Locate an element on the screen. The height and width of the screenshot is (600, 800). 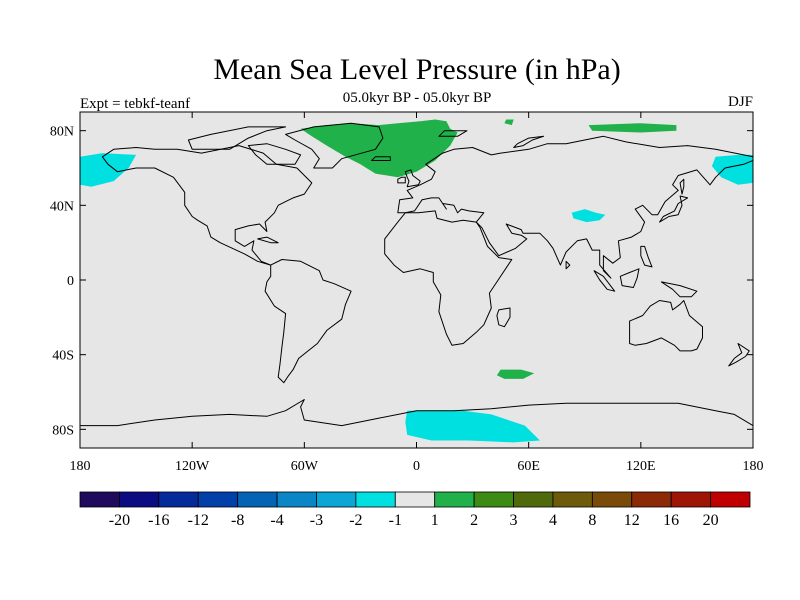
colorbar-label: 12 is located at coordinates (632, 520).